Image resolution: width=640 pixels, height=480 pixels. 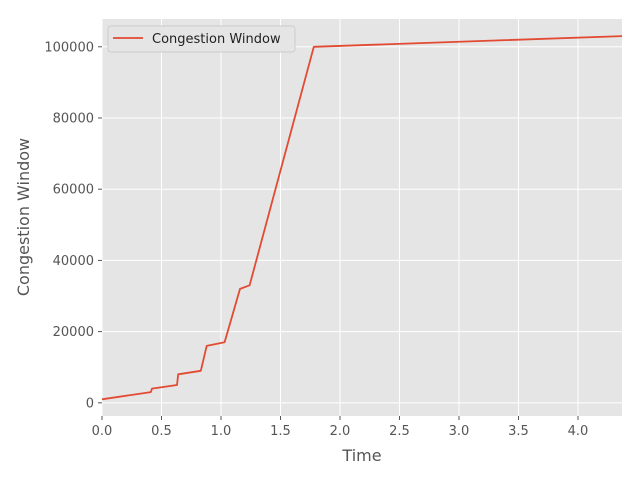 What do you see at coordinates (221, 431) in the screenshot?
I see `x-tick-label: 1.0` at bounding box center [221, 431].